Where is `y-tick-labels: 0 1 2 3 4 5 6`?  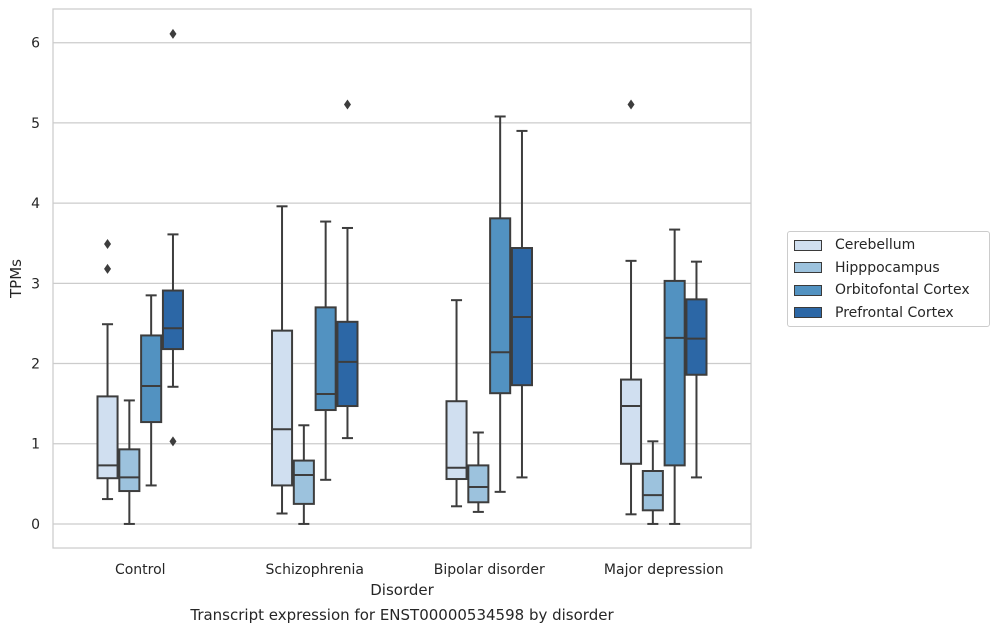 y-tick-labels: 0 1 2 3 4 5 6 is located at coordinates (35, 284).